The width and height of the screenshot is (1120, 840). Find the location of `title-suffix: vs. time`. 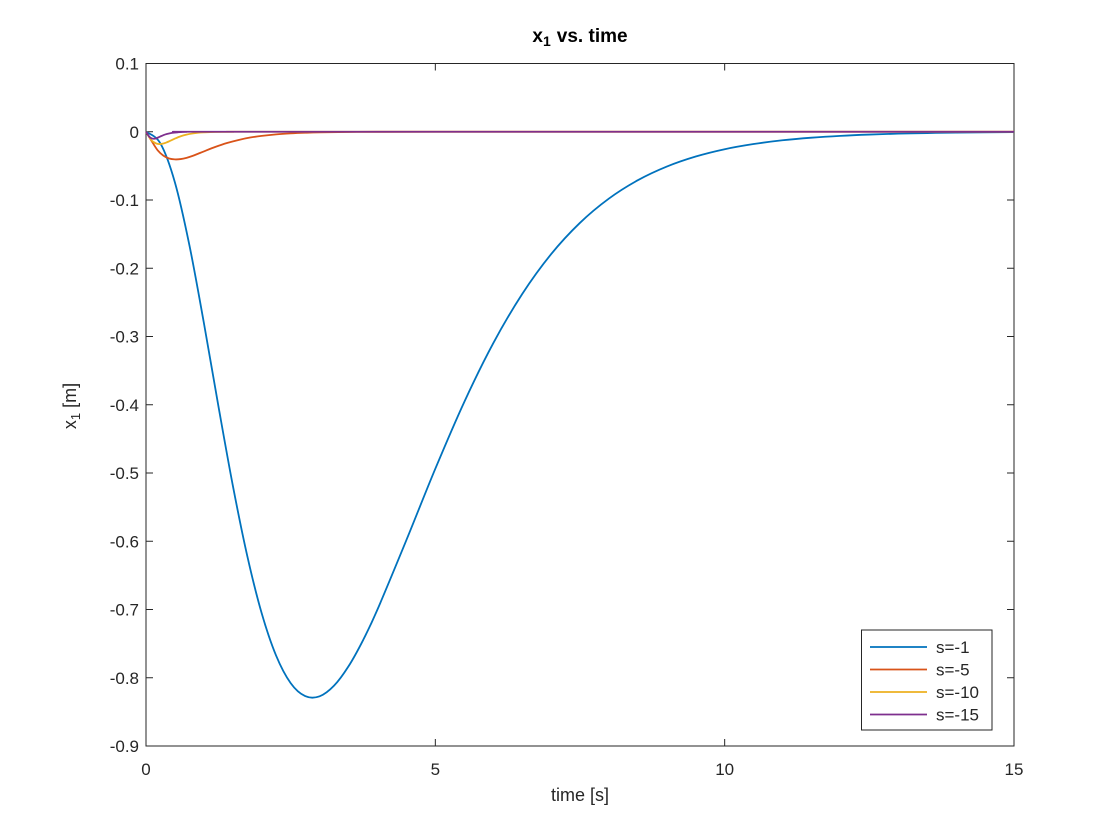

title-suffix: vs. time is located at coordinates (592, 36).